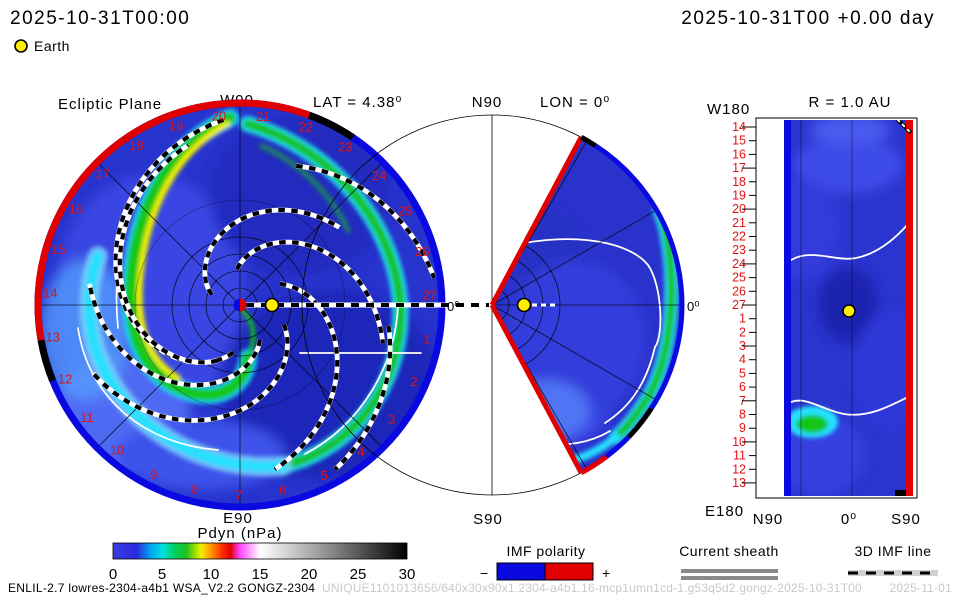  Describe the element at coordinates (849, 519) in the screenshot. I see `map-latitude-label: 0⁰` at that location.